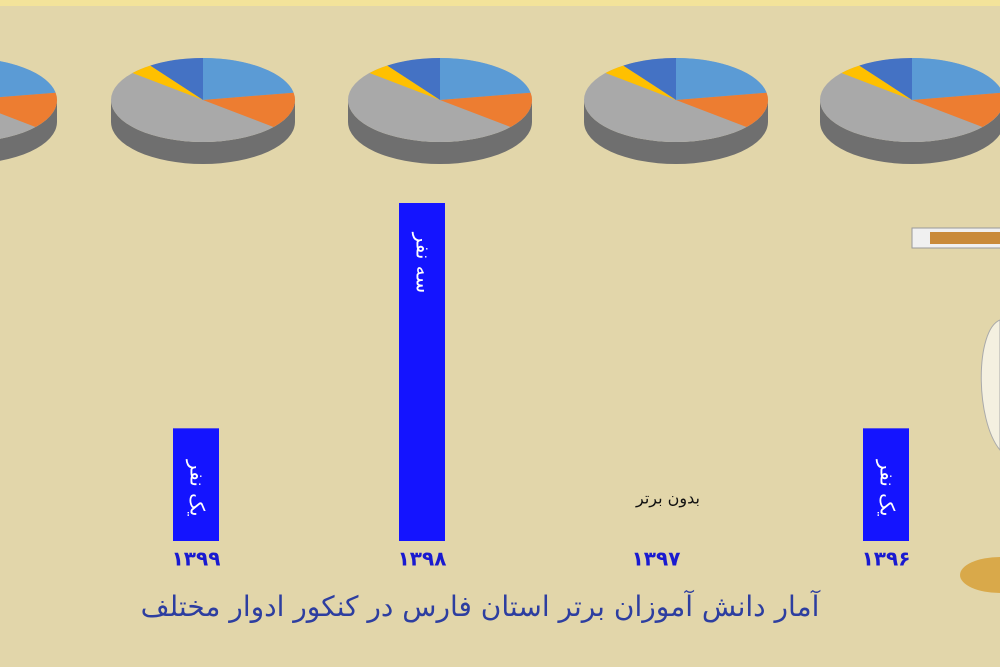  I want to click on value-label: بدون برتر, so click(667, 499).